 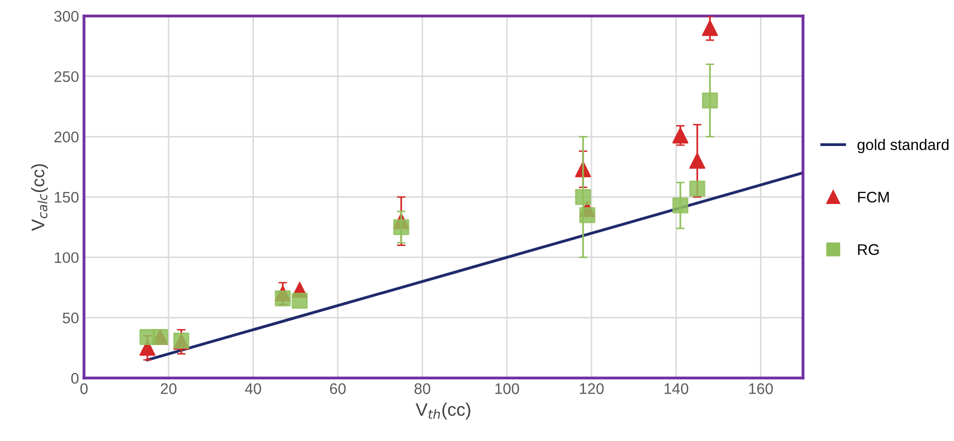 I want to click on x-tick-label: 120, so click(x=592, y=388).